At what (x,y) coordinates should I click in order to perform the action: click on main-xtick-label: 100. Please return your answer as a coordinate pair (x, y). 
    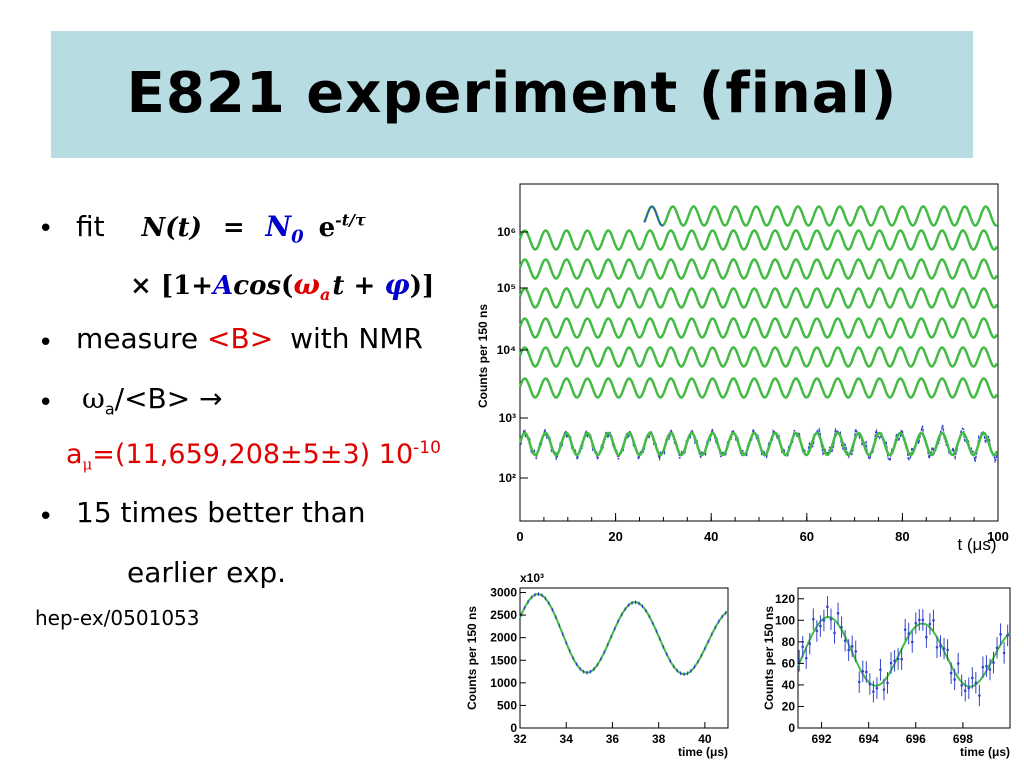
    Looking at the image, I should click on (998, 536).